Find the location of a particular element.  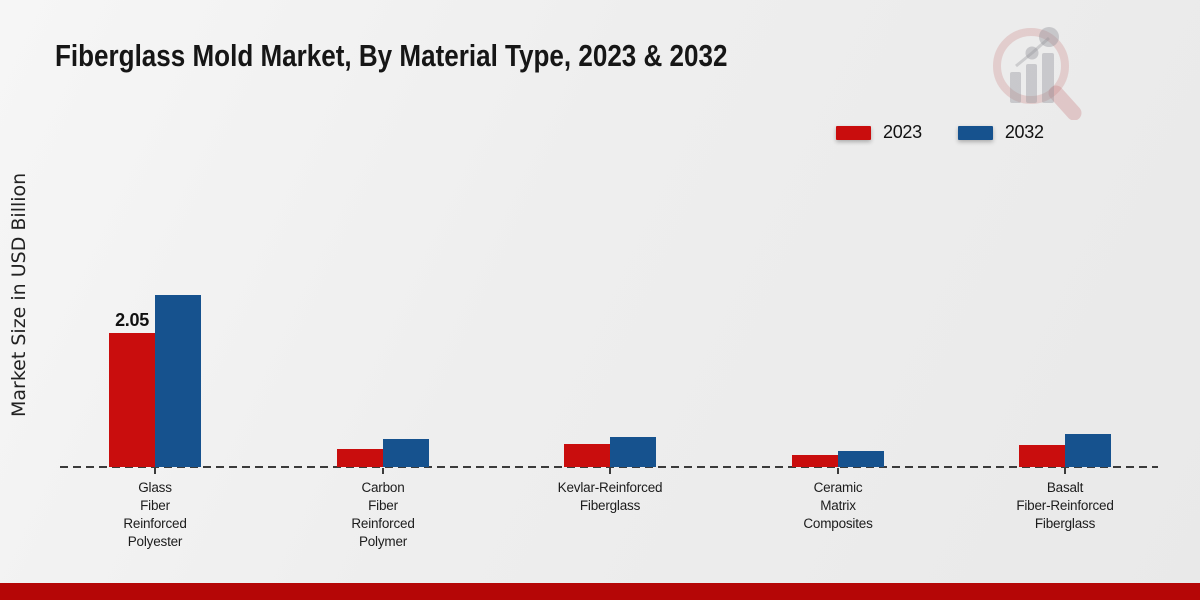

magnifier-chart-icon is located at coordinates (1037, 74).